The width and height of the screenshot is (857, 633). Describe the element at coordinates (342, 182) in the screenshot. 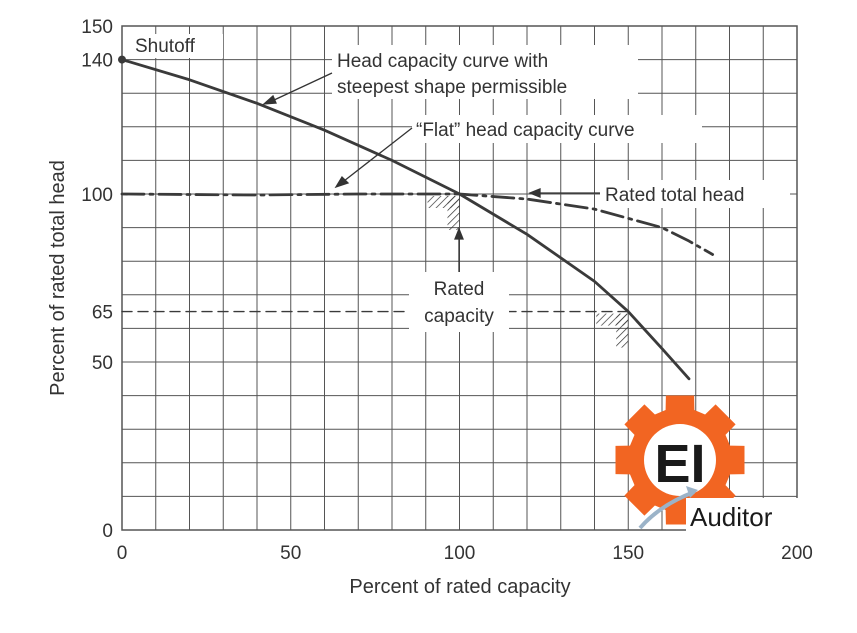

I see `flat-arrow-head` at that location.